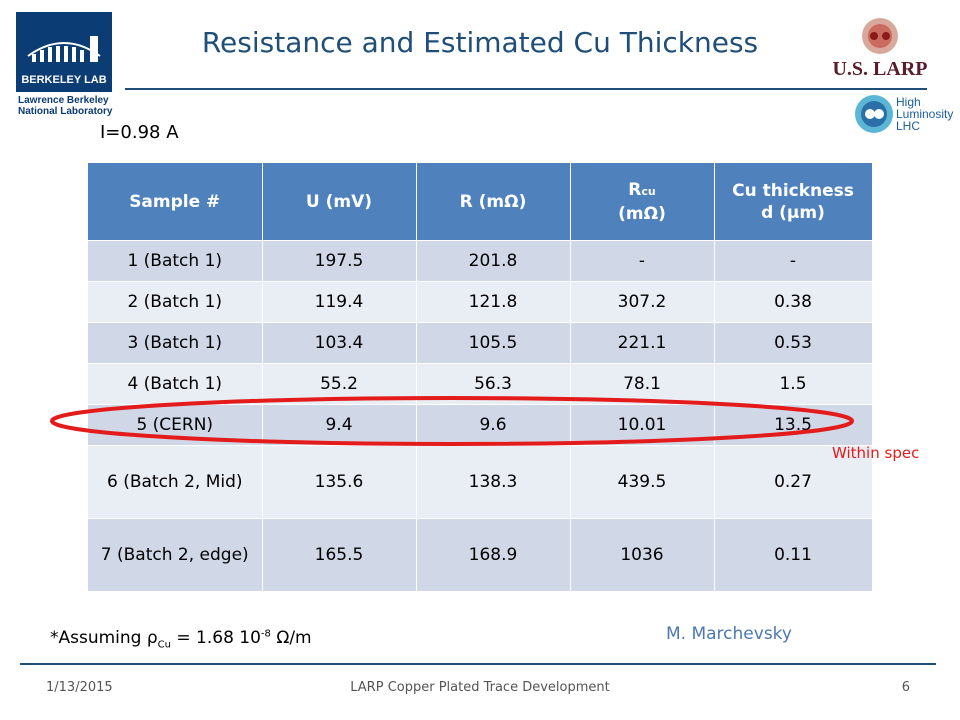 This screenshot has height=720, width=960. Describe the element at coordinates (493, 425) in the screenshot. I see `cell-resistance: 9.6` at that location.